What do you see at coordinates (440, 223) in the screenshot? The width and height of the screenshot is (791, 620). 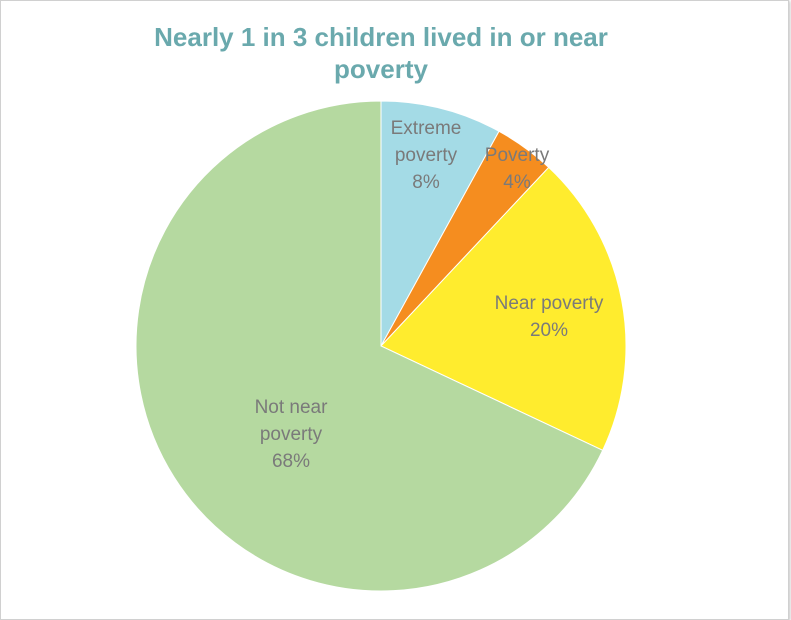 I see `pie-slice-extreme-poverty` at bounding box center [440, 223].